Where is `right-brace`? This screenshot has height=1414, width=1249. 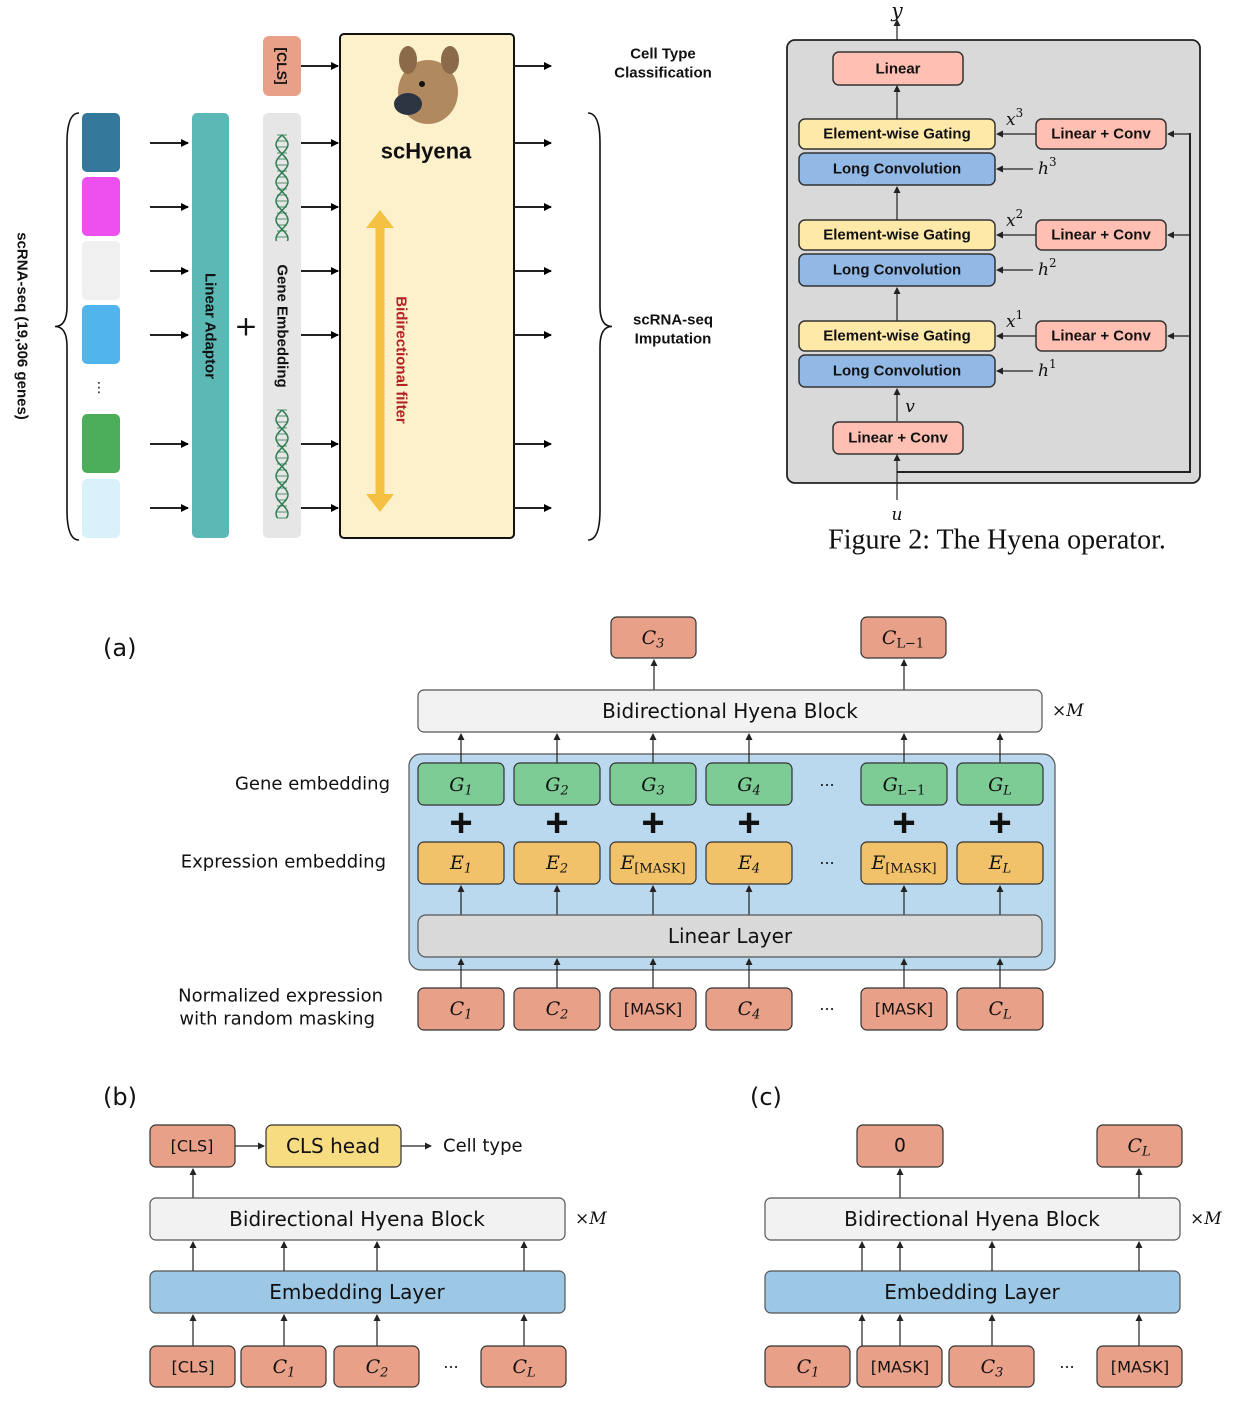
right-brace is located at coordinates (600, 326).